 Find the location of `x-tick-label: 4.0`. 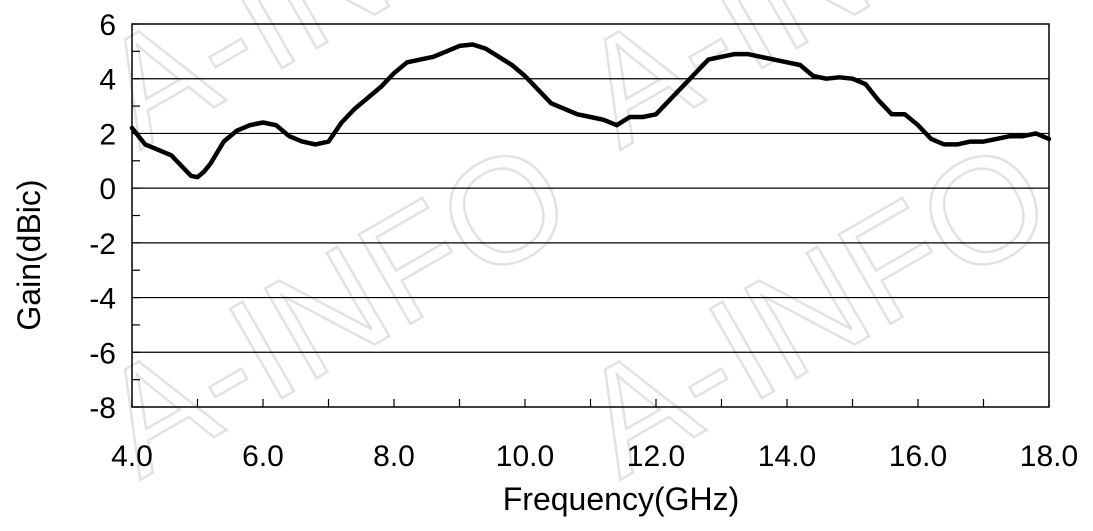

x-tick-label: 4.0 is located at coordinates (132, 456).